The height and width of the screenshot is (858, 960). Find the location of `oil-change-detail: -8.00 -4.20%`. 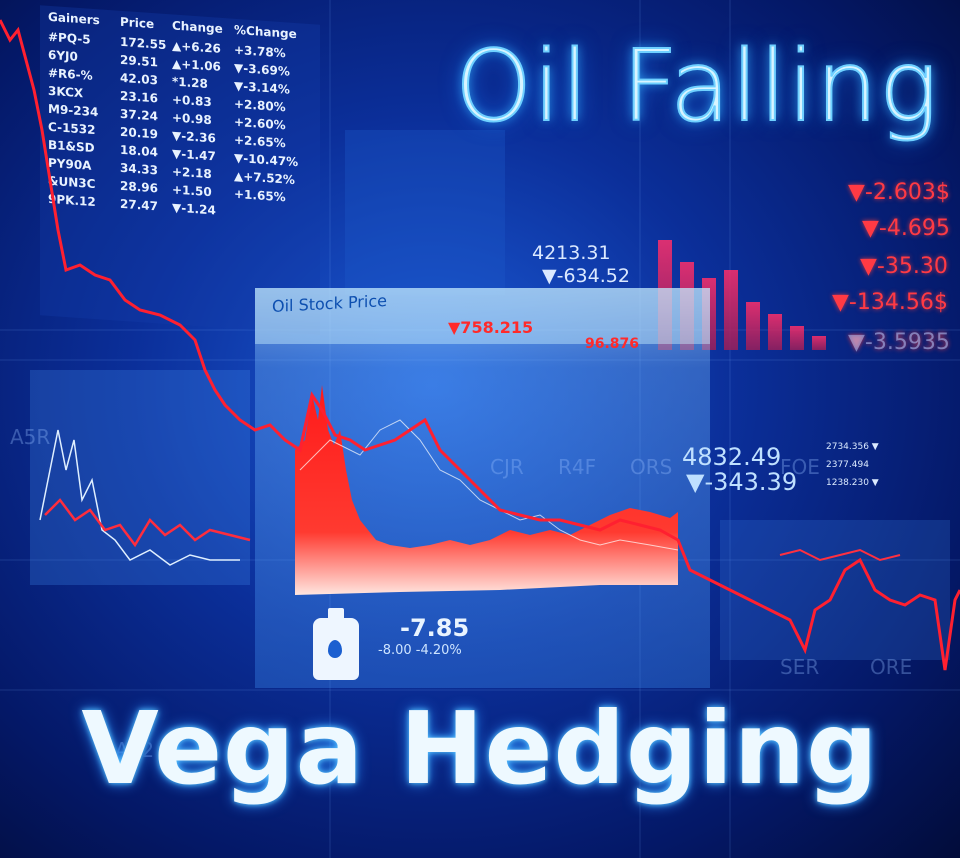

oil-change-detail: -8.00 -4.20% is located at coordinates (420, 650).